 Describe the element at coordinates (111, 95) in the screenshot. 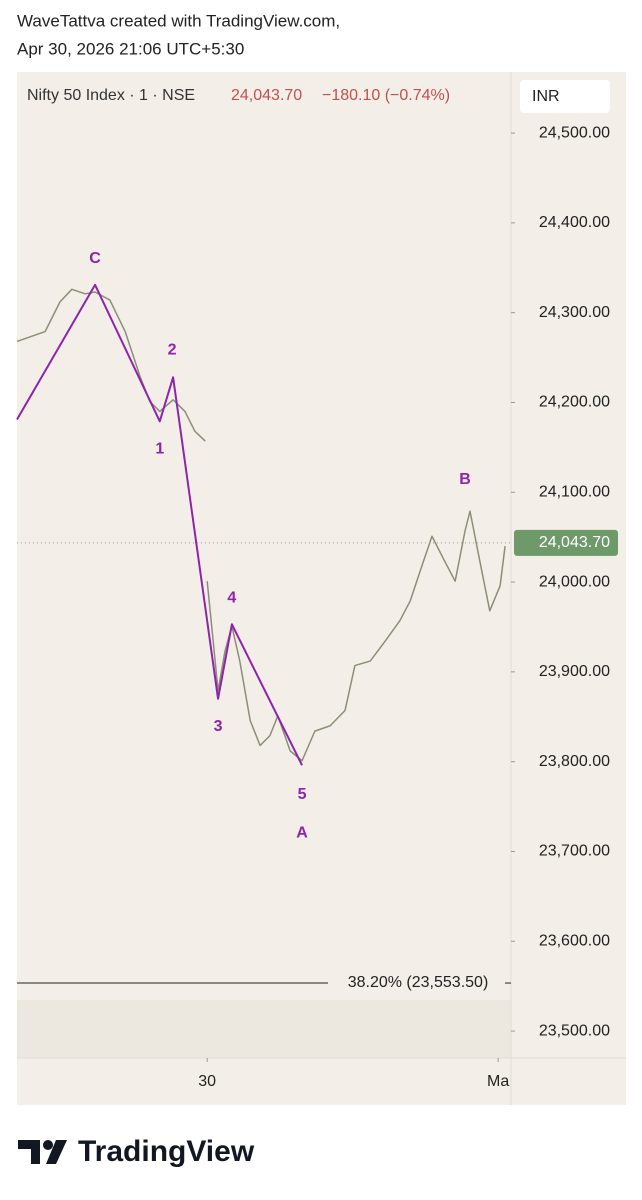

I see `symbol: Nifty 50 Index · 1 · NSE` at that location.